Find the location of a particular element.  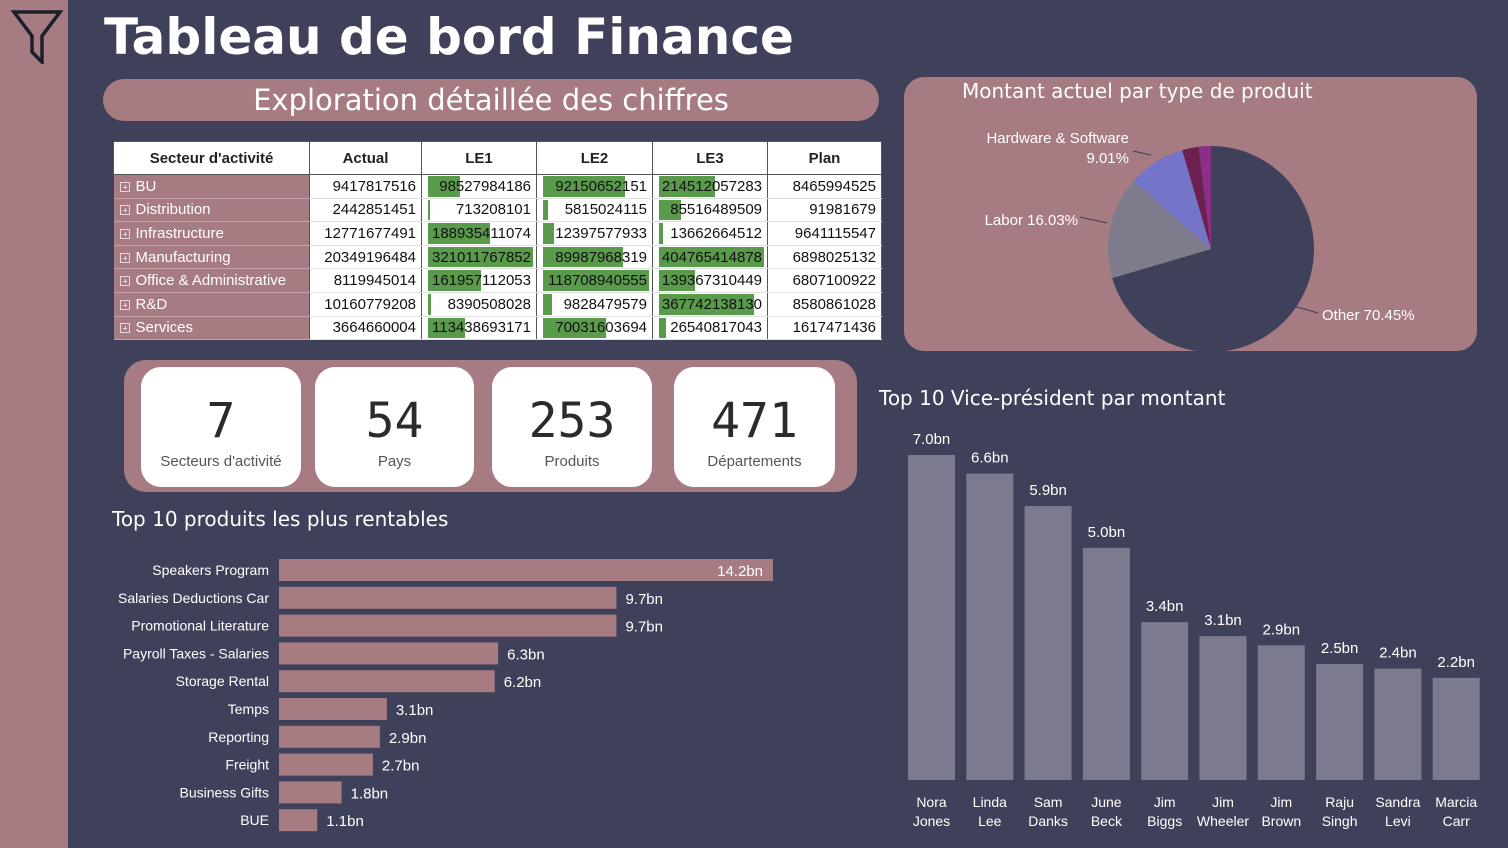

matrix-row-label: R&D is located at coordinates (151, 304).